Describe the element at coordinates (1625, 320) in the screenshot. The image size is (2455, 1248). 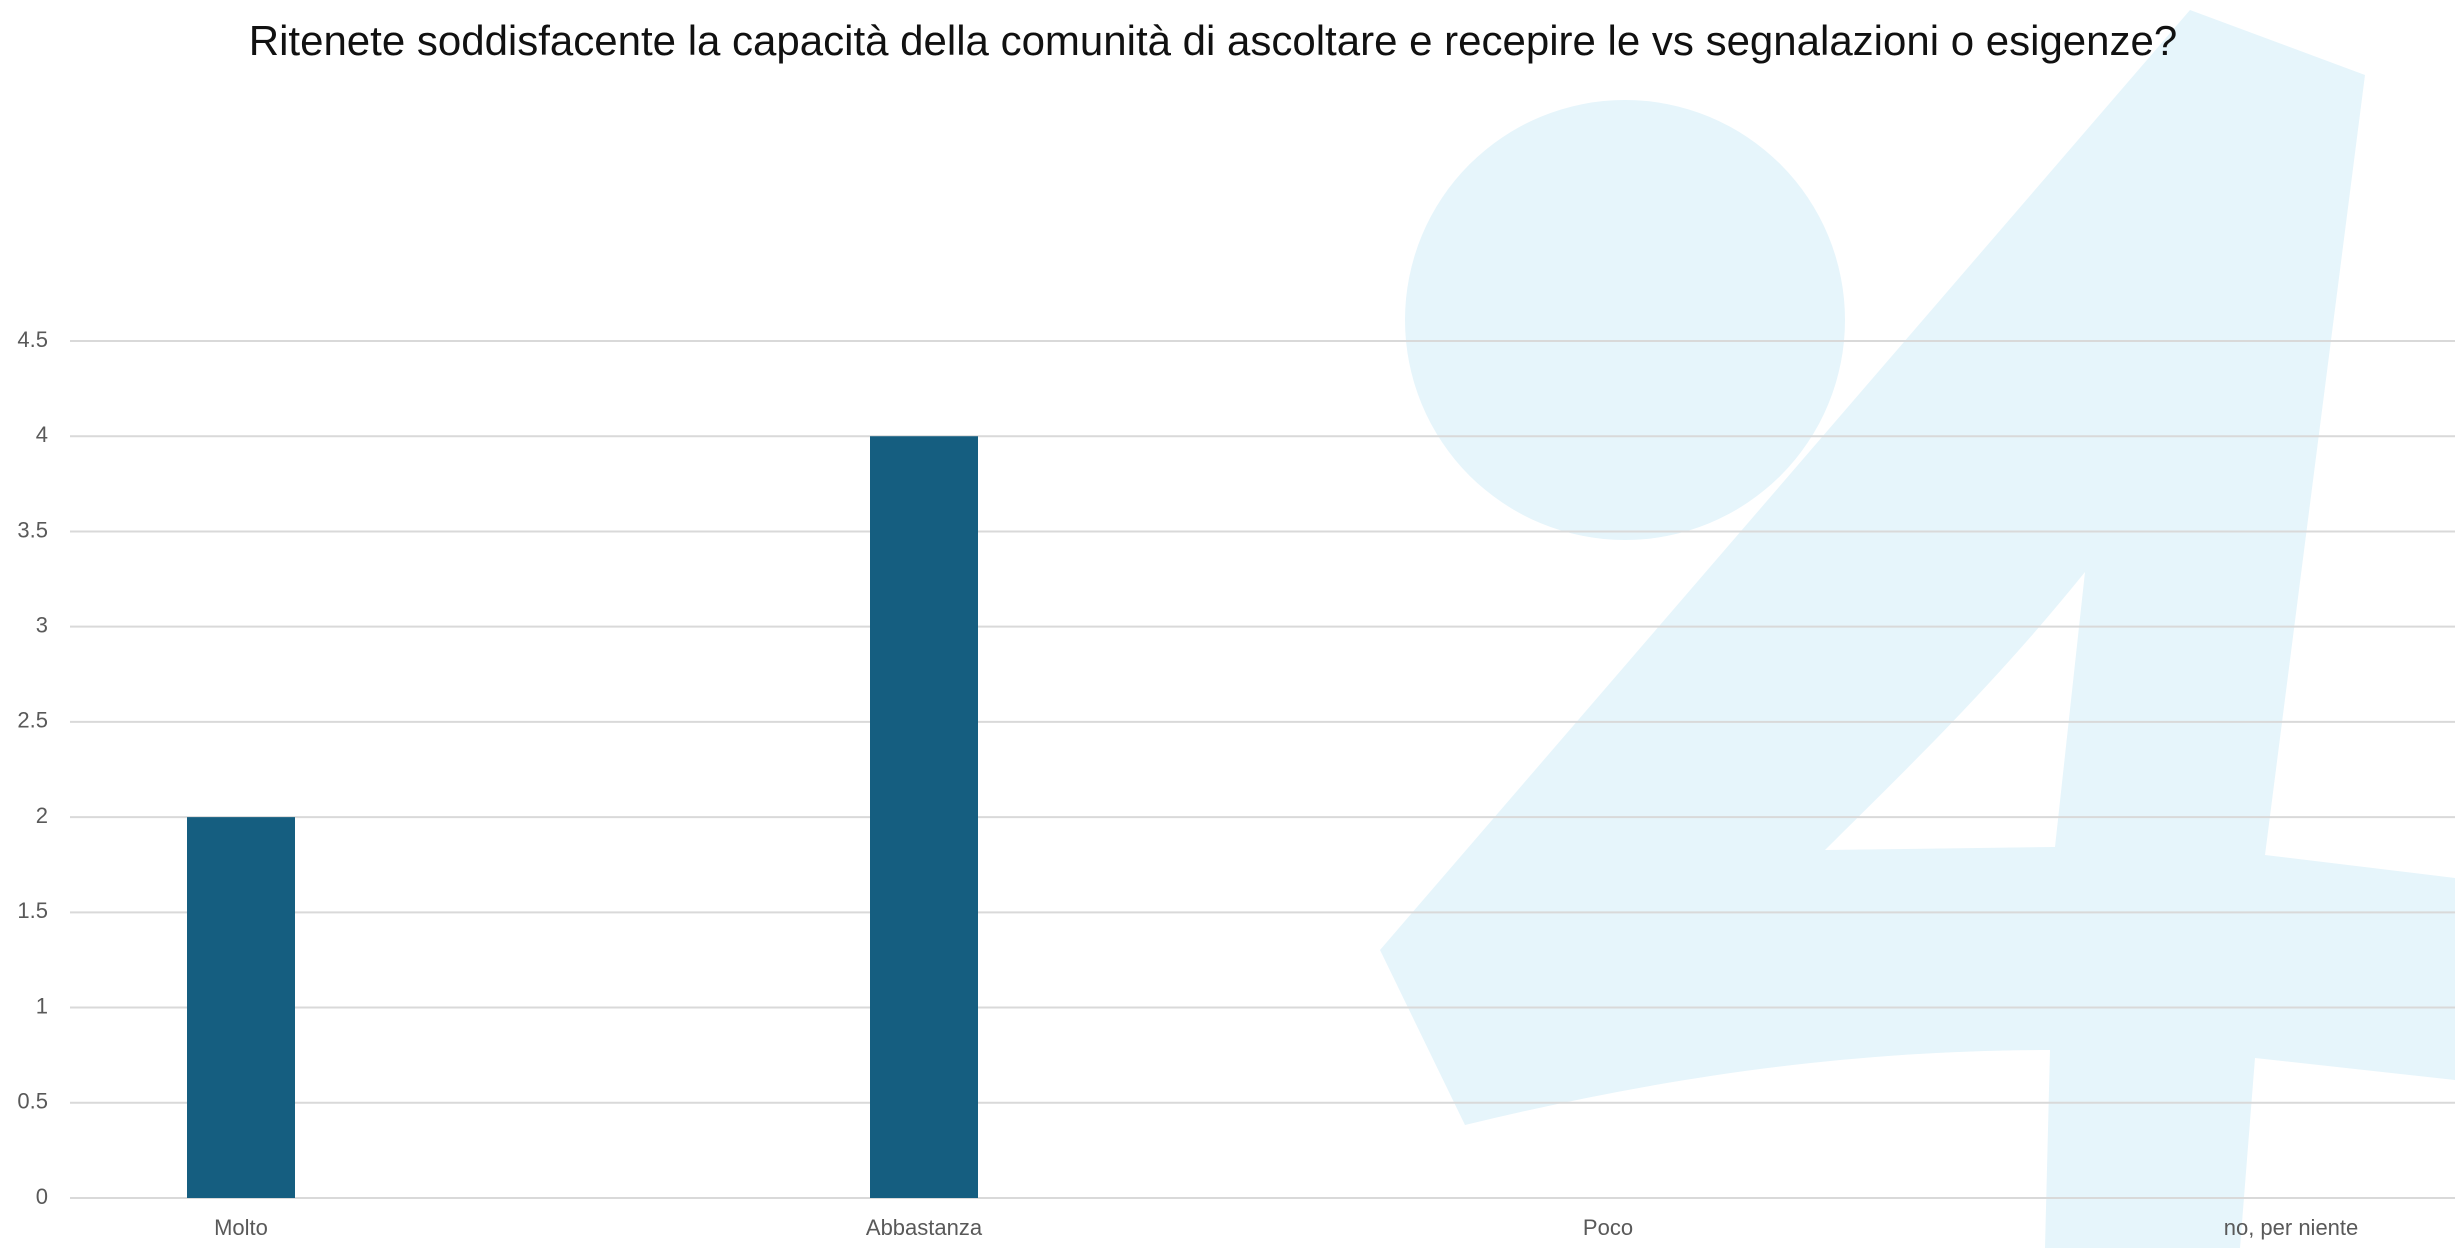
I see `watermark-circle` at that location.